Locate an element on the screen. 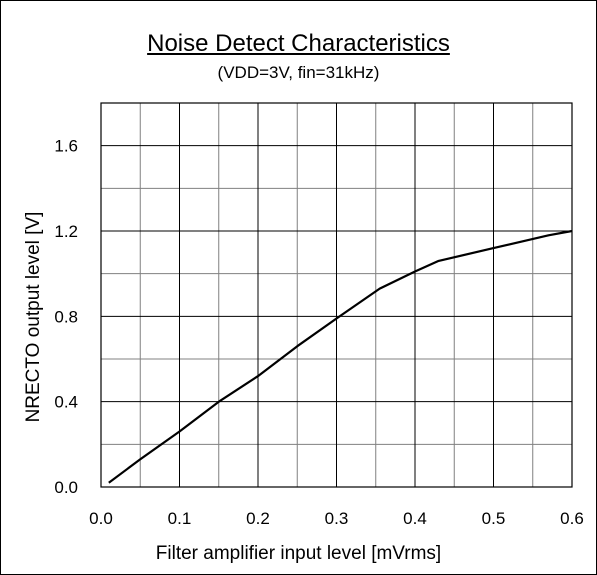 The width and height of the screenshot is (597, 575). x-tick-label: 0.3 is located at coordinates (337, 518).